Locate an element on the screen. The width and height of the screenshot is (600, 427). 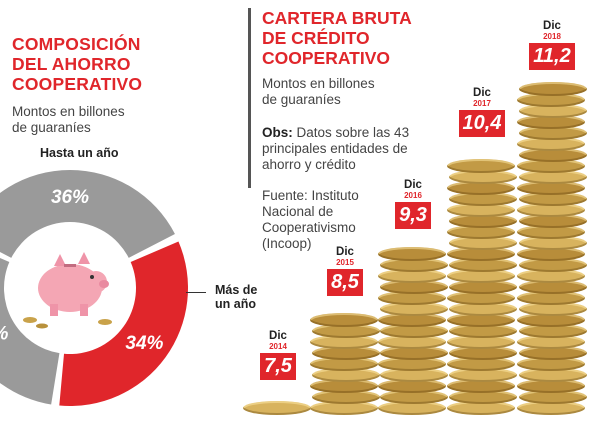
credit-title-line: COOPERATIVO is located at coordinates (326, 58).